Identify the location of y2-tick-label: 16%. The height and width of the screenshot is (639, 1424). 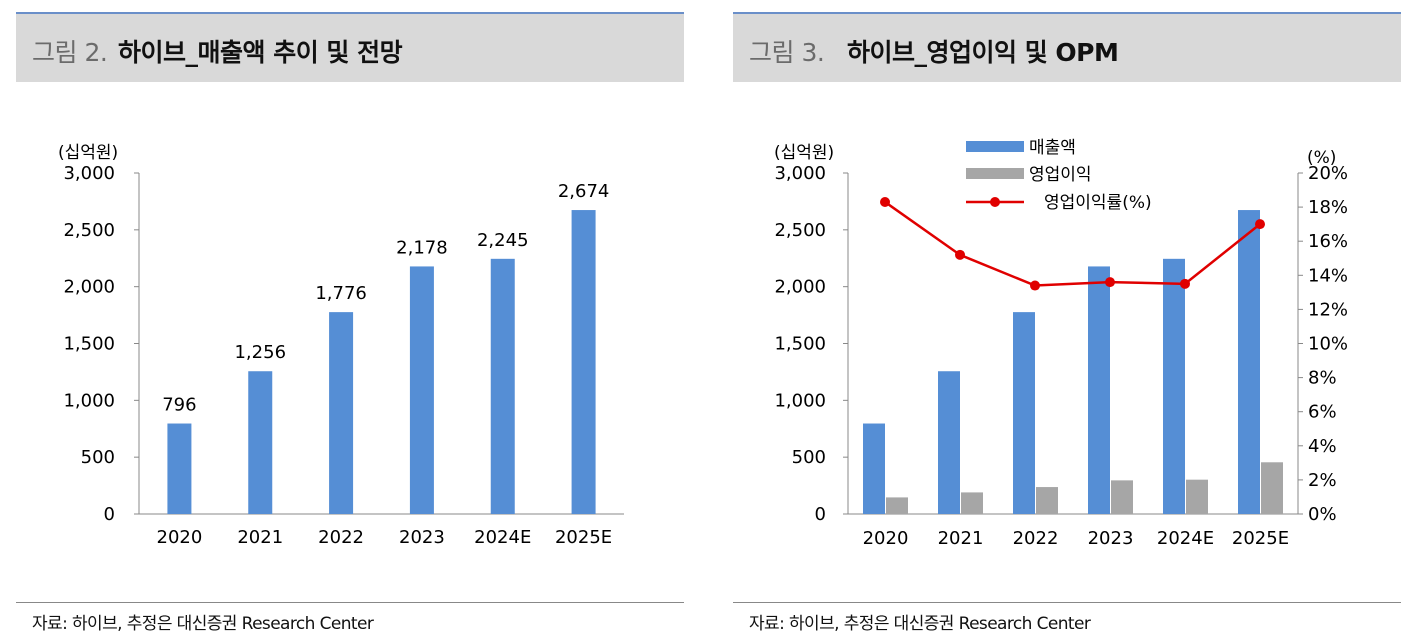
(1328, 241).